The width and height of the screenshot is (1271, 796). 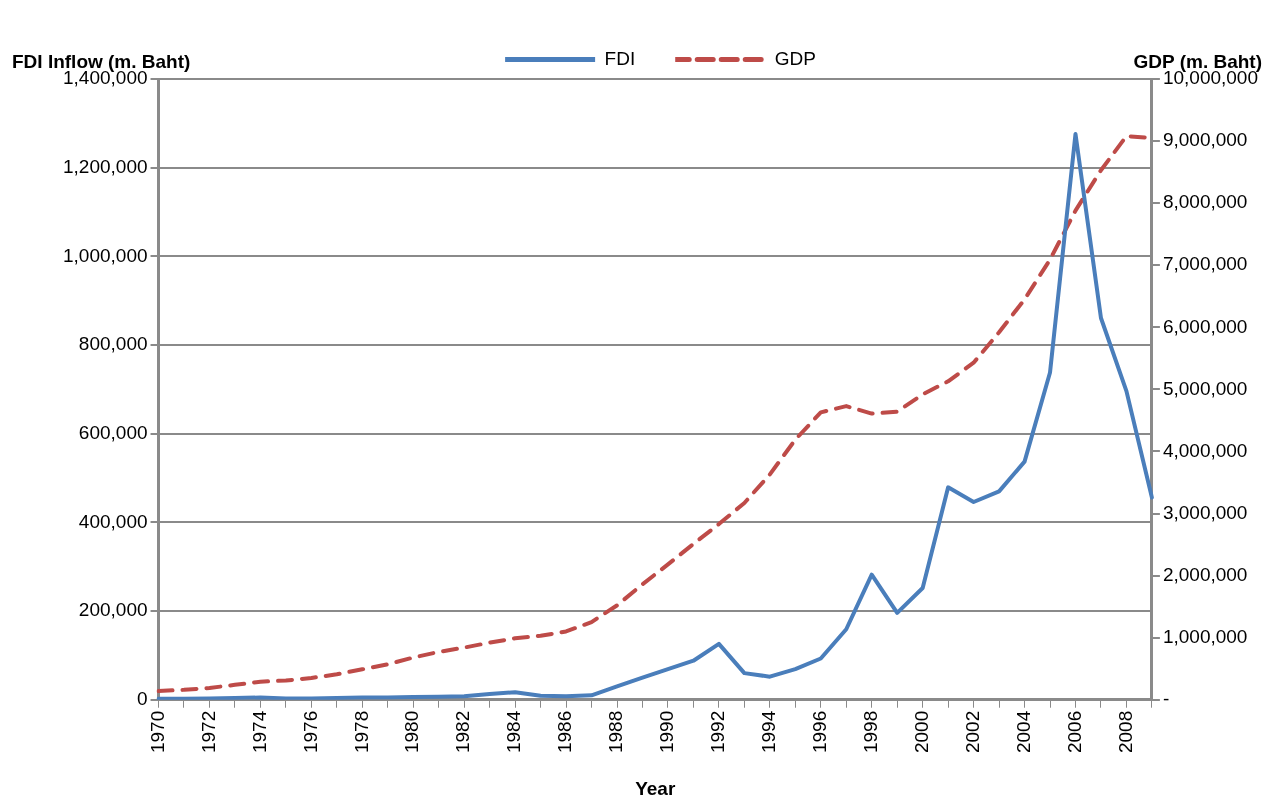 I want to click on x-tick-label: 2000, so click(x=921, y=732).